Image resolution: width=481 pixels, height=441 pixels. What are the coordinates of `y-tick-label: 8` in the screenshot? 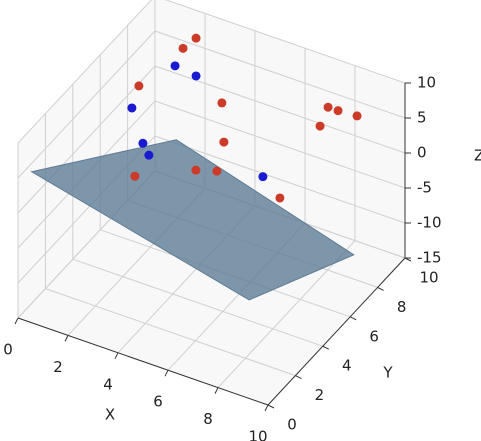 It's located at (402, 307).